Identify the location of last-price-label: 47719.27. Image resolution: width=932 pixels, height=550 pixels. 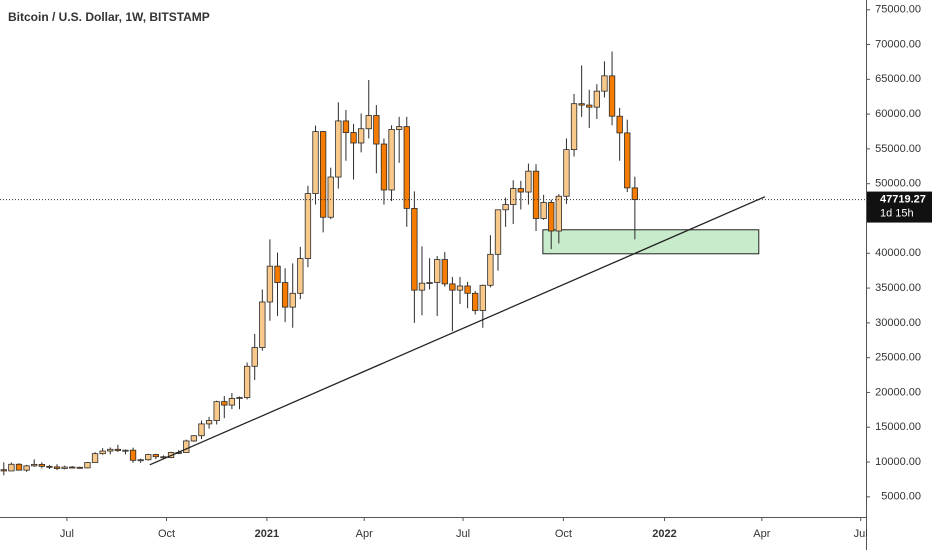
(903, 199).